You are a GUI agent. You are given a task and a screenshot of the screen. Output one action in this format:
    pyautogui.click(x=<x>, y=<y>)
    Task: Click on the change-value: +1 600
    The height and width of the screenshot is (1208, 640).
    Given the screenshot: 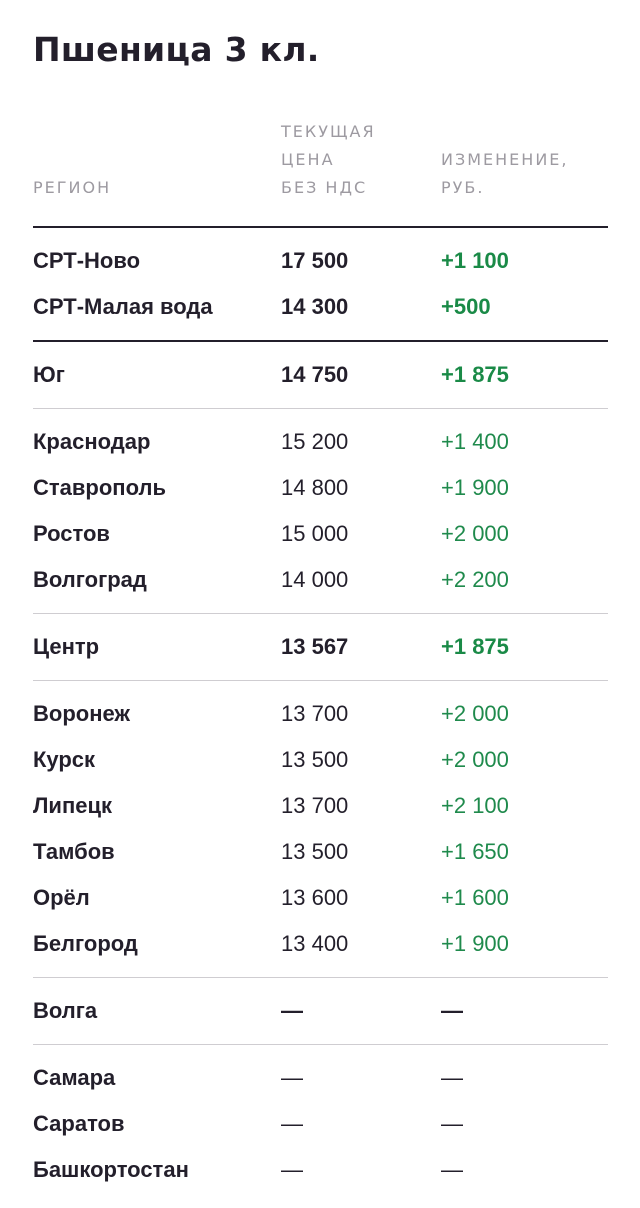 What is the action you would take?
    pyautogui.click(x=475, y=897)
    